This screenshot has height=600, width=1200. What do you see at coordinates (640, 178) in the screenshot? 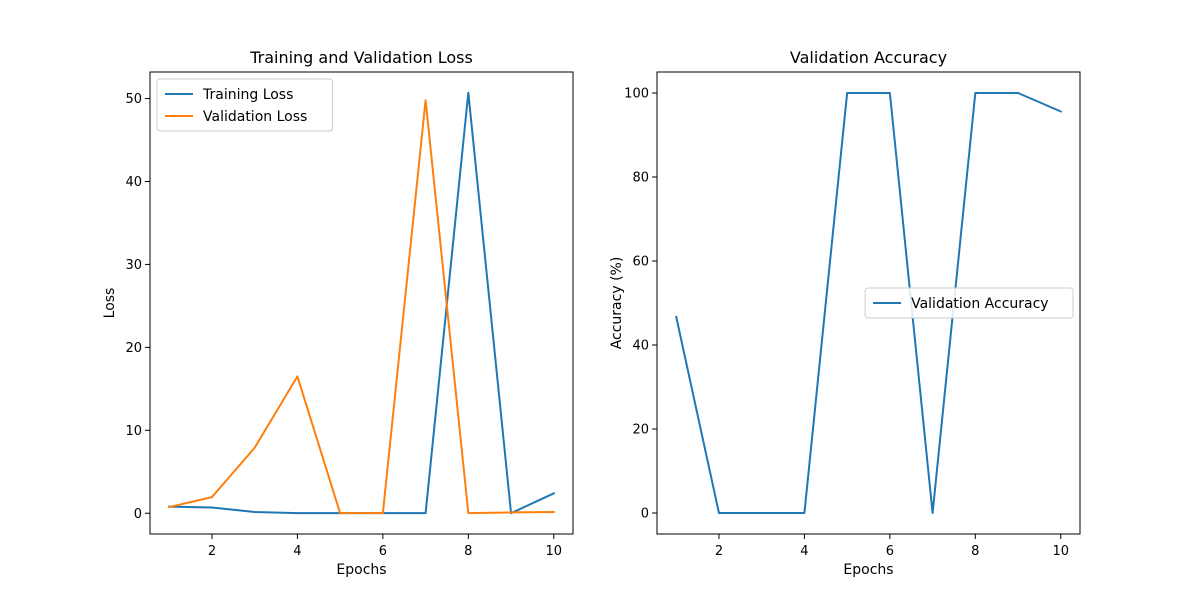
I see `y-tick-label: 80` at bounding box center [640, 178].